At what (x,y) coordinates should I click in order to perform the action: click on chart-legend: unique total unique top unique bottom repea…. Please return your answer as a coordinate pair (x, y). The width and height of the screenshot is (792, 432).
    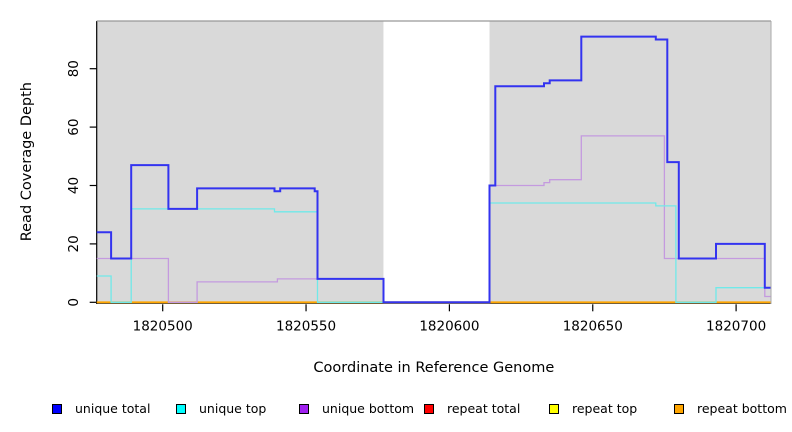
    Looking at the image, I should click on (396, 410).